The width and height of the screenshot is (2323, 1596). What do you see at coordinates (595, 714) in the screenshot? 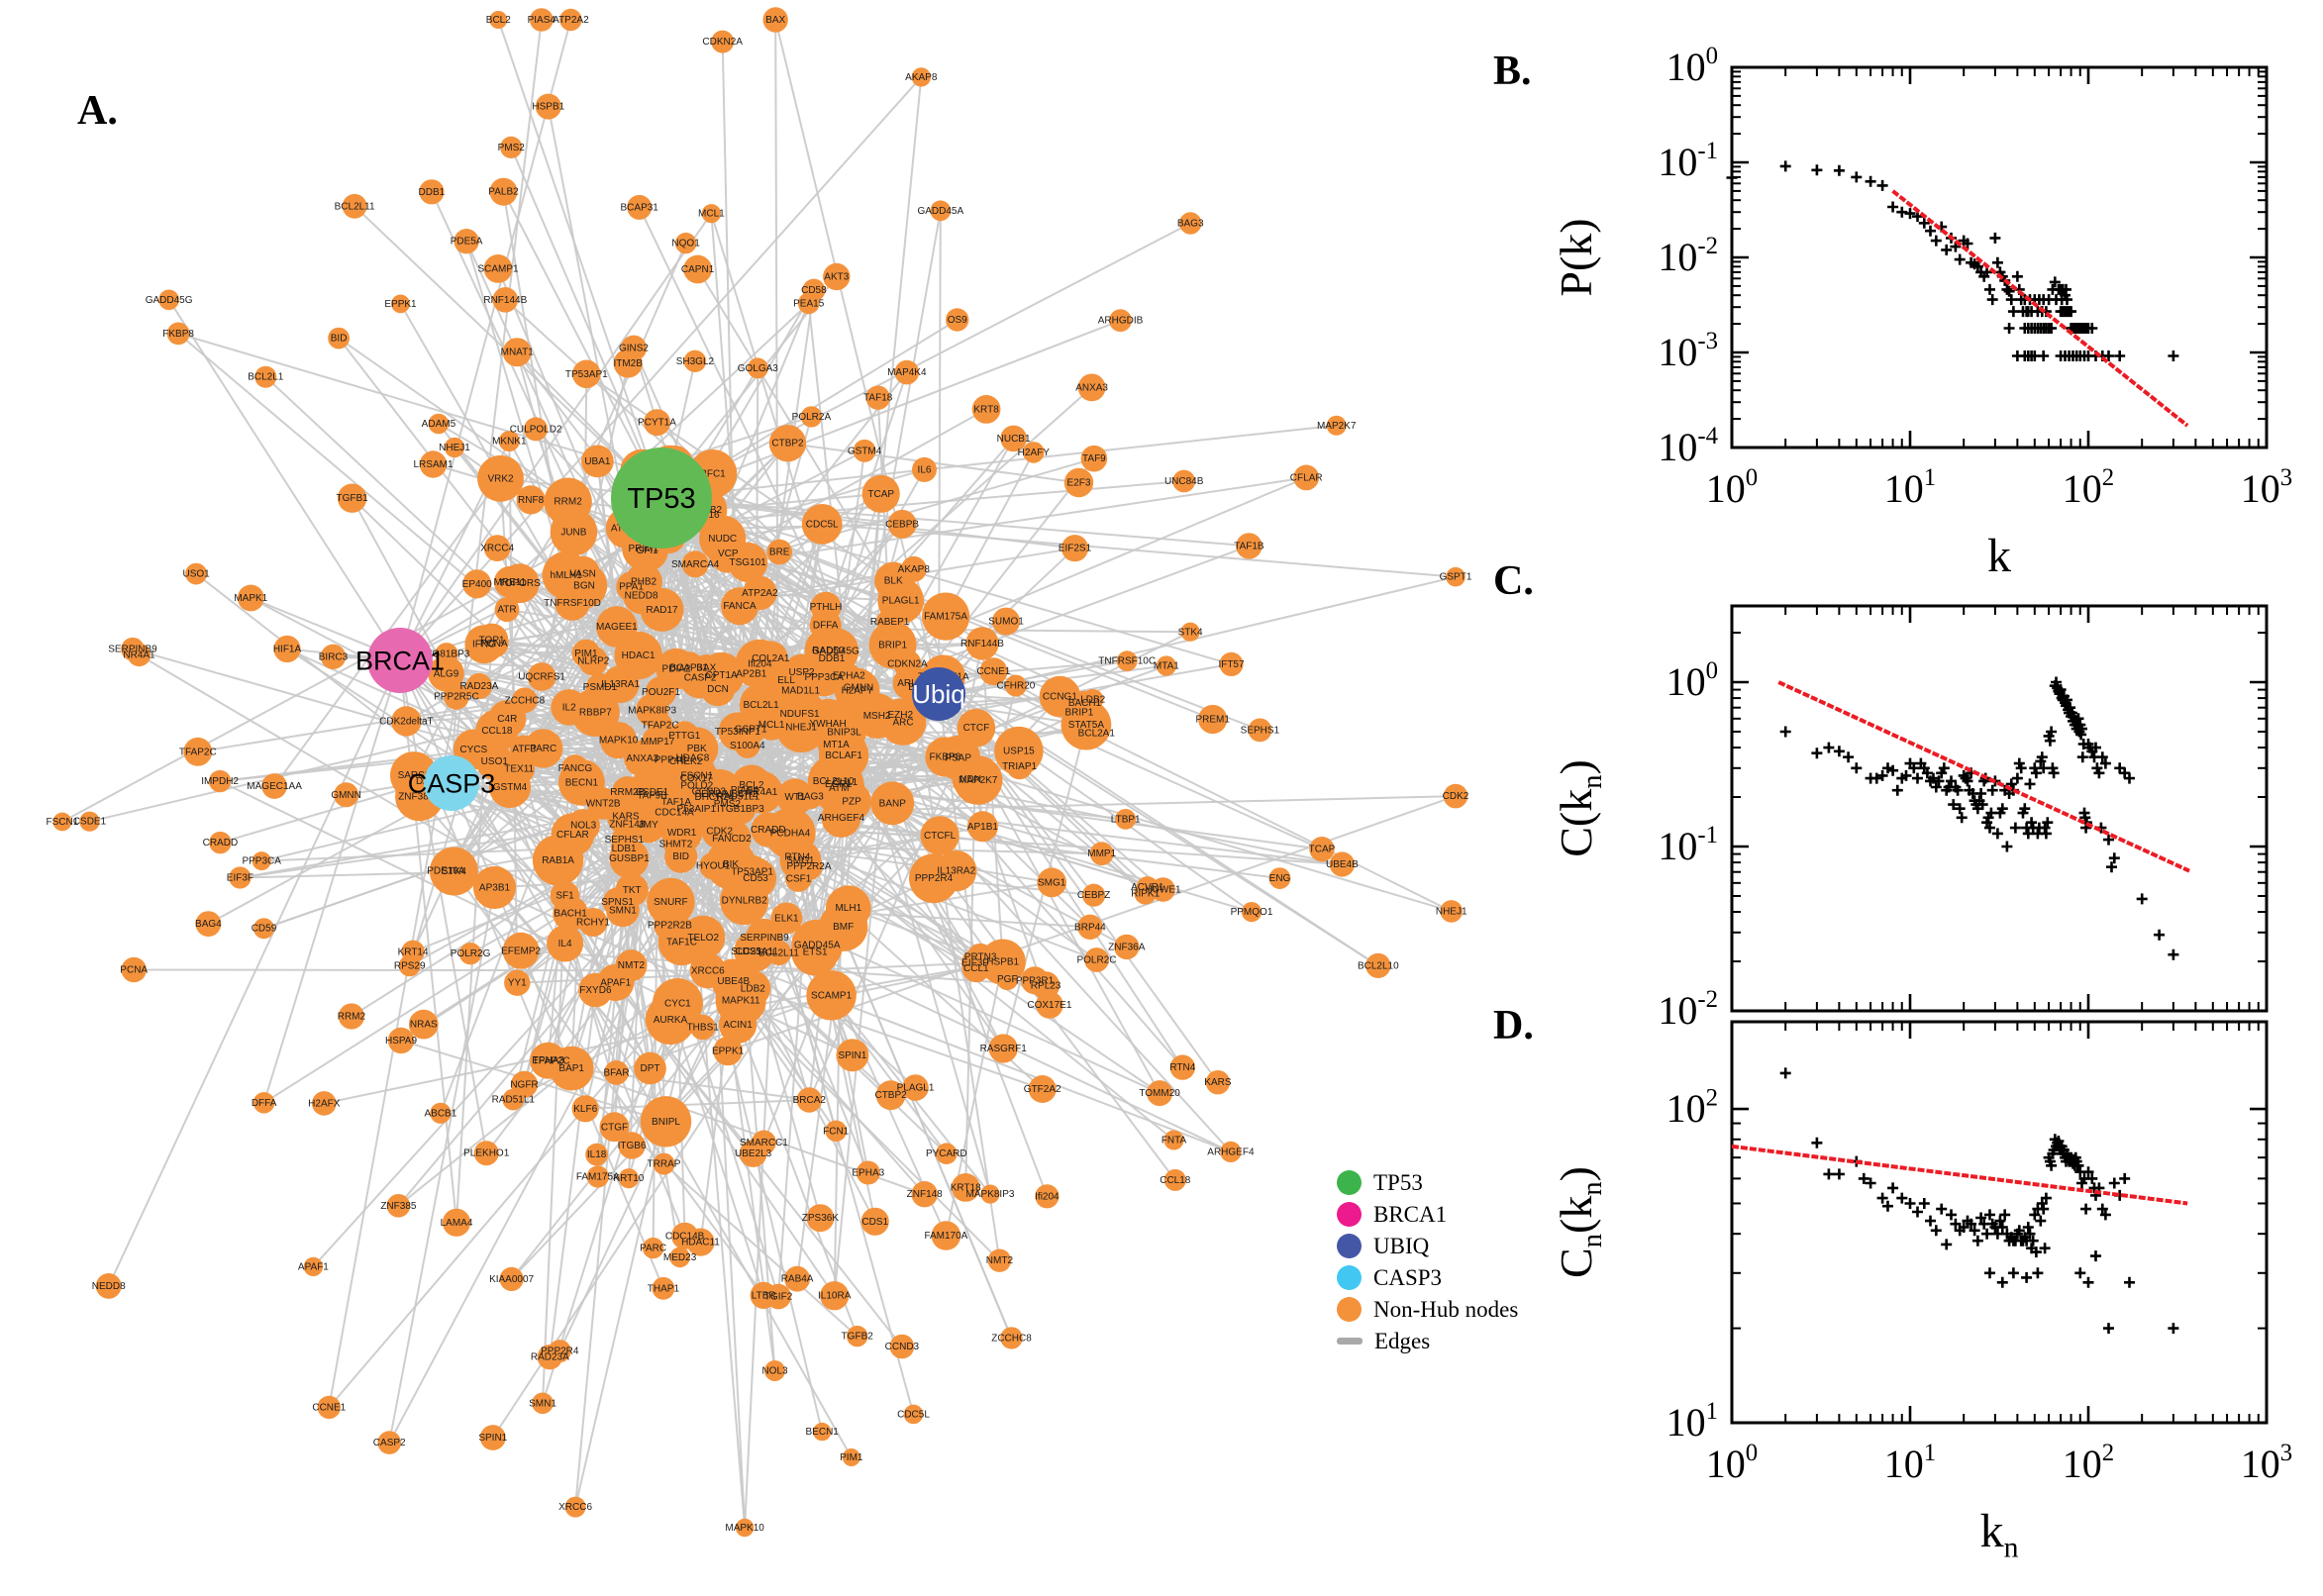
I see `network-node-label: RBBP7` at bounding box center [595, 714].